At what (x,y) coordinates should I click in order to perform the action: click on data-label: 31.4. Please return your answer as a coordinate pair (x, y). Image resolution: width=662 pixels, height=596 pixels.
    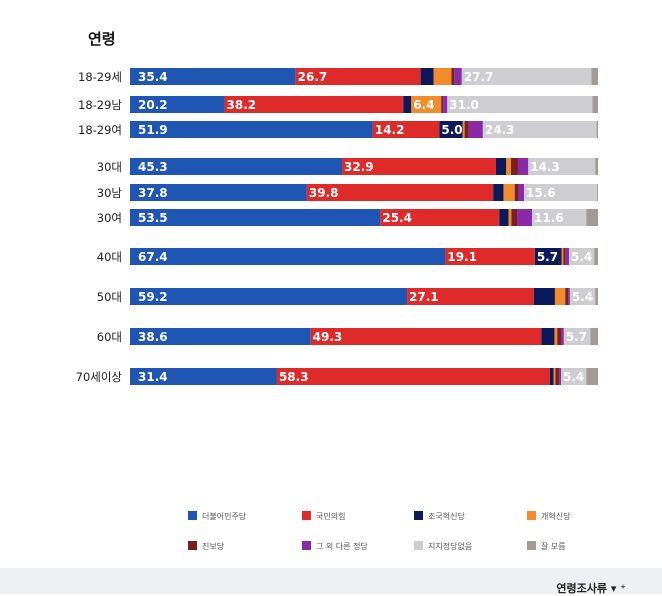
    Looking at the image, I should click on (153, 377).